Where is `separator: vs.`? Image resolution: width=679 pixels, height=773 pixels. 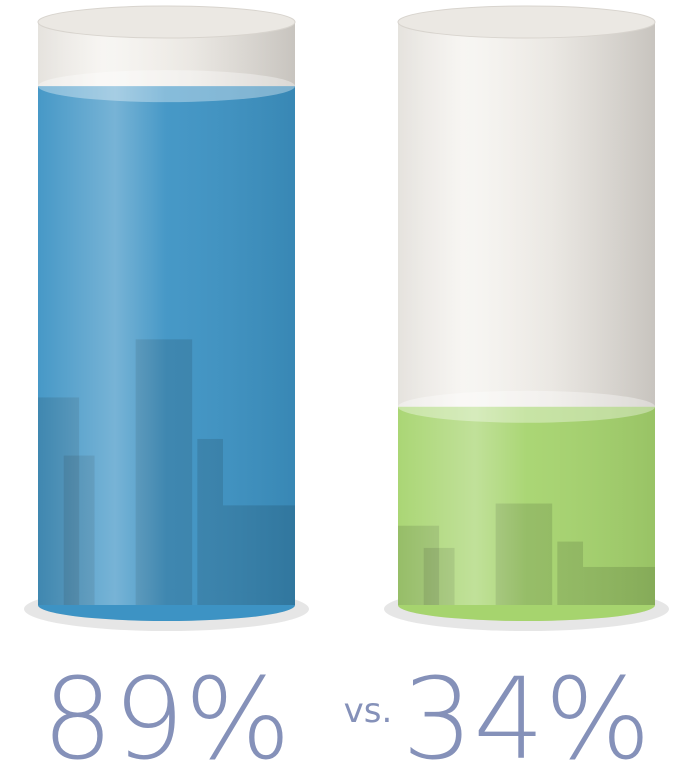 separator: vs. is located at coordinates (368, 711).